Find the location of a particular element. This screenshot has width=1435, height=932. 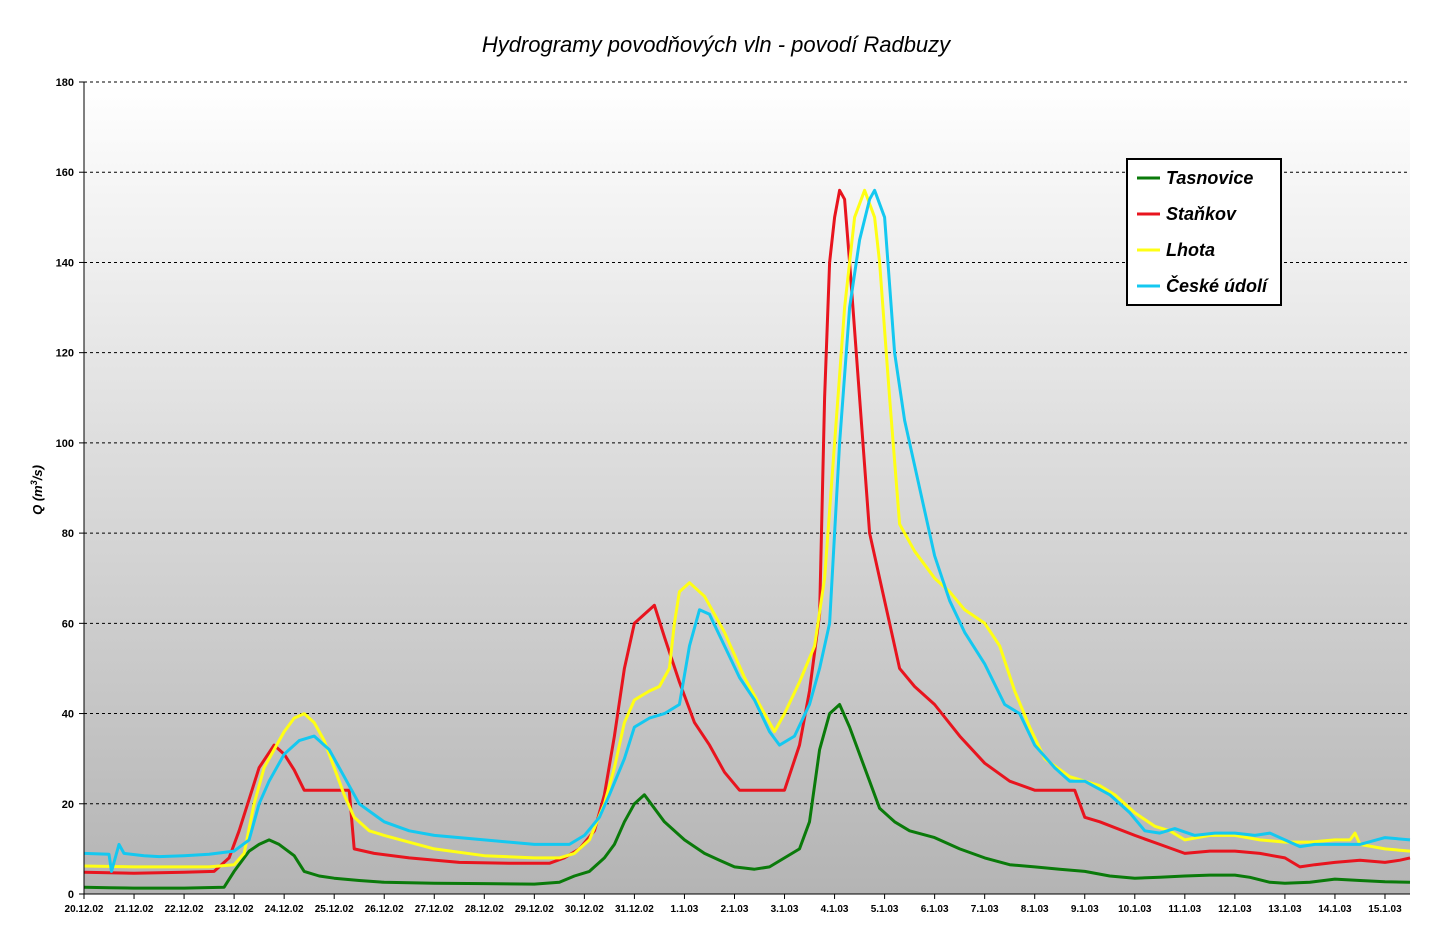

y-axis-ticks: 0 20 40 60 80 100 120 140 160 180 is located at coordinates (70, 489).